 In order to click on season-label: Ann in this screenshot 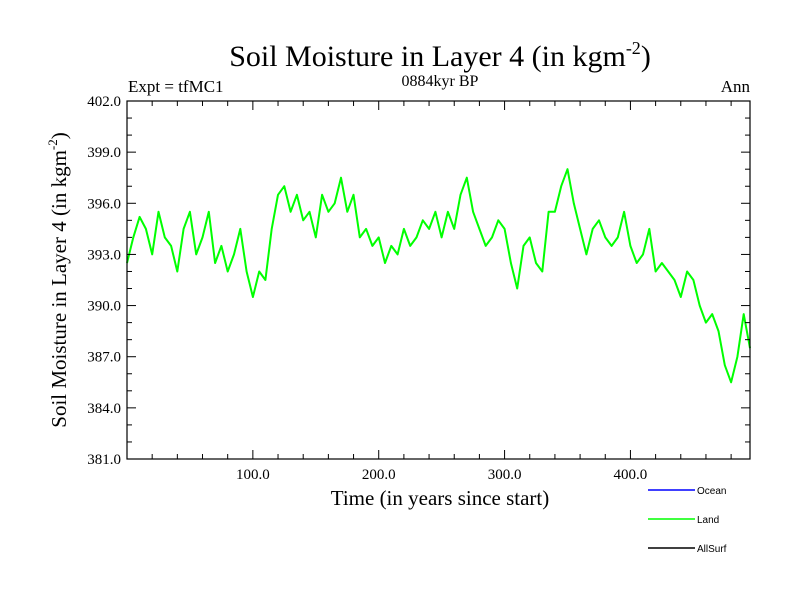, I will do `click(736, 86)`.